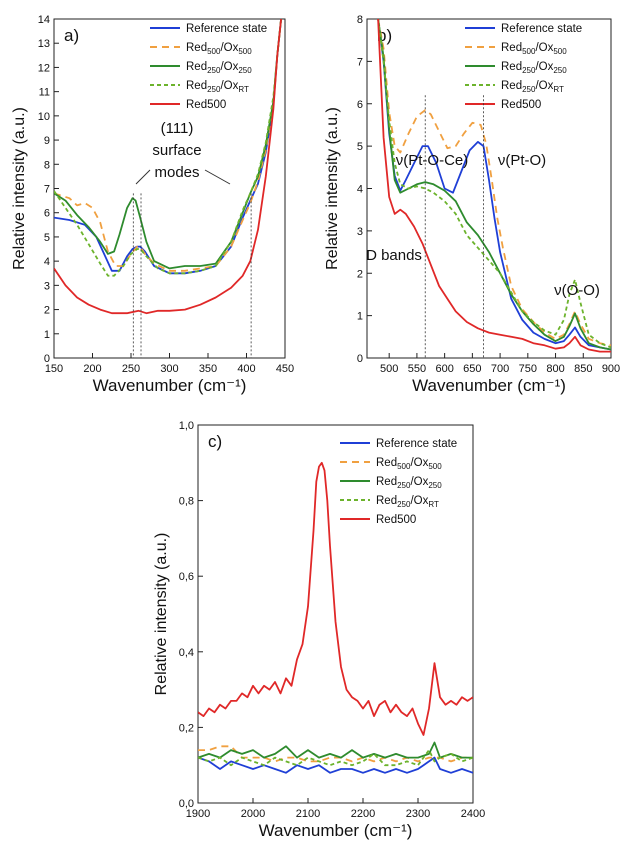 The width and height of the screenshot is (622, 851). I want to click on annotation-group: (111) surface modes, so click(192, 239).